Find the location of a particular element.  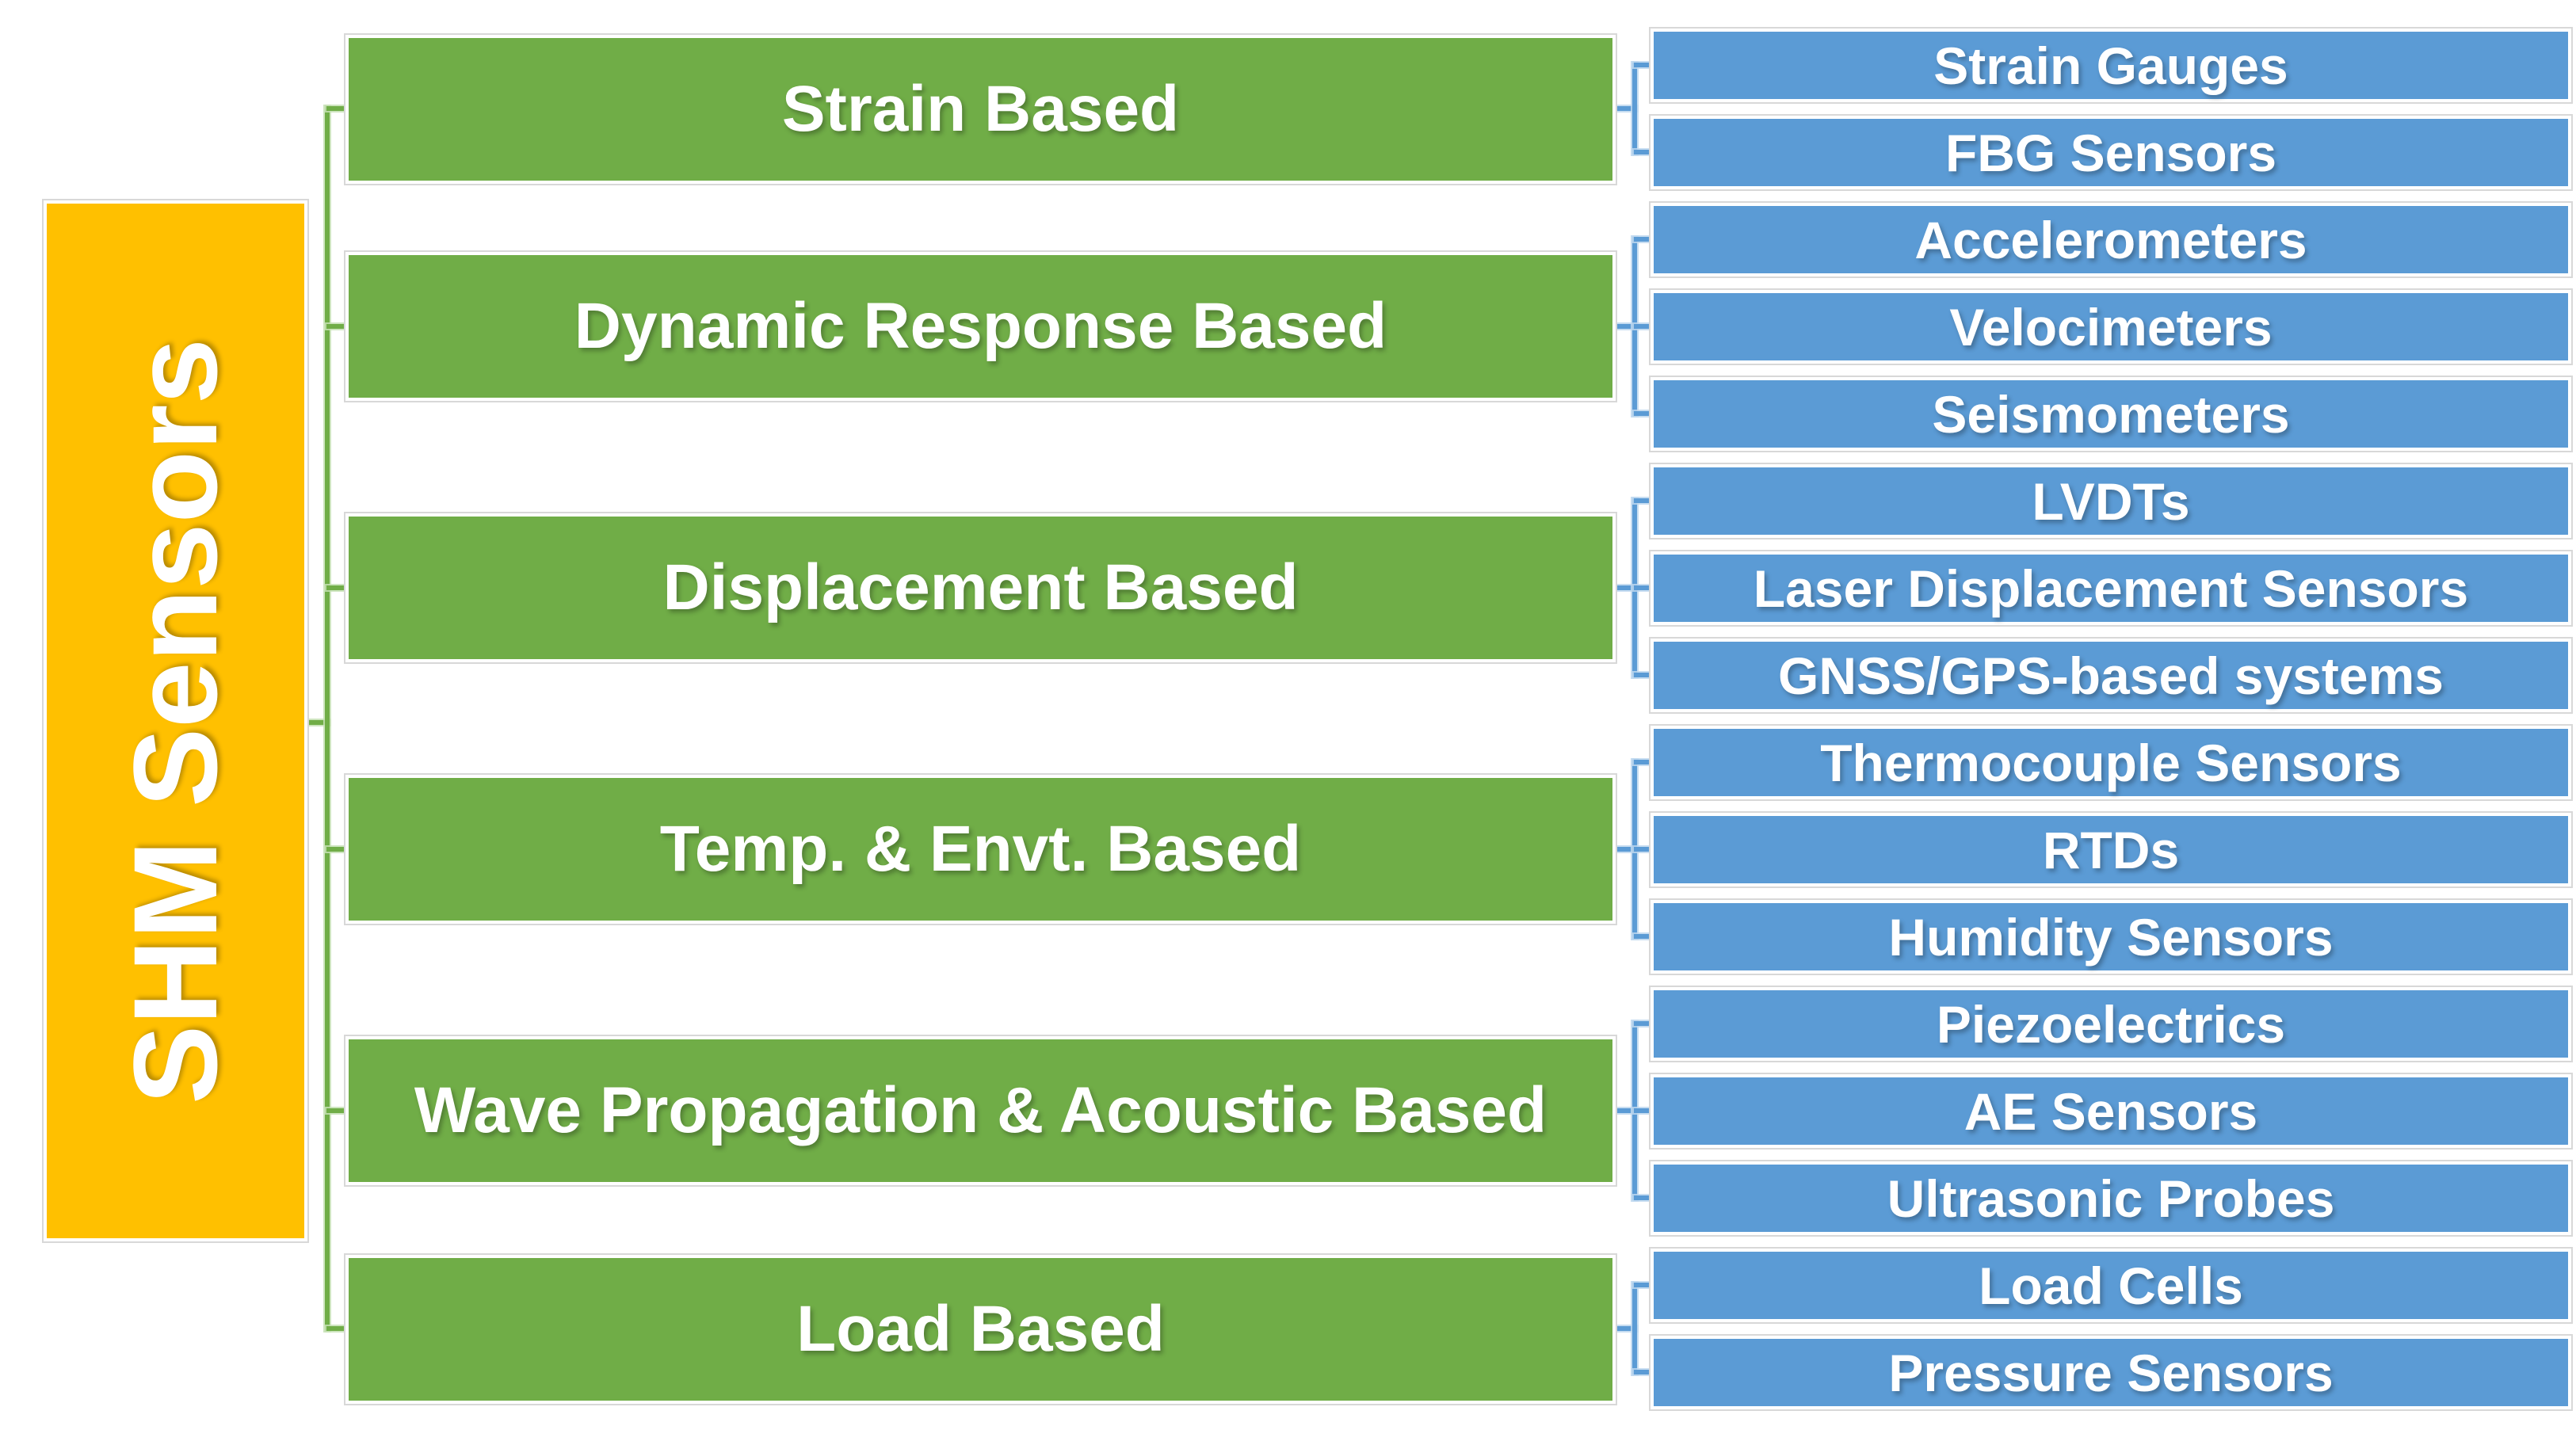

leaf-label: Humidity Sensors is located at coordinates (2111, 937).